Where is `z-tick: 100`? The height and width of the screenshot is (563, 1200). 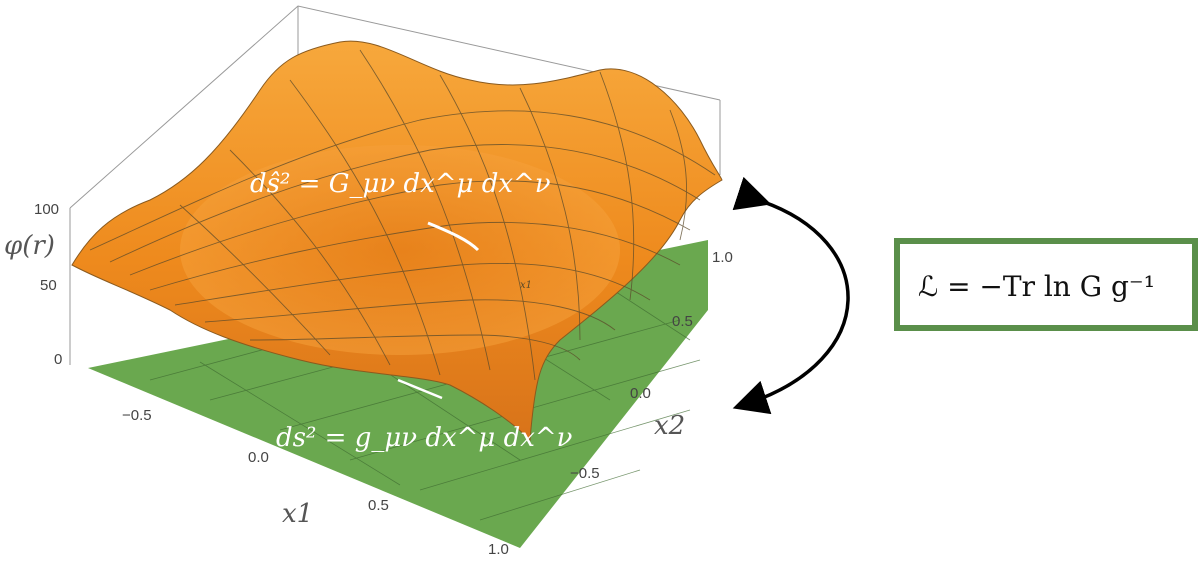 z-tick: 100 is located at coordinates (46, 209).